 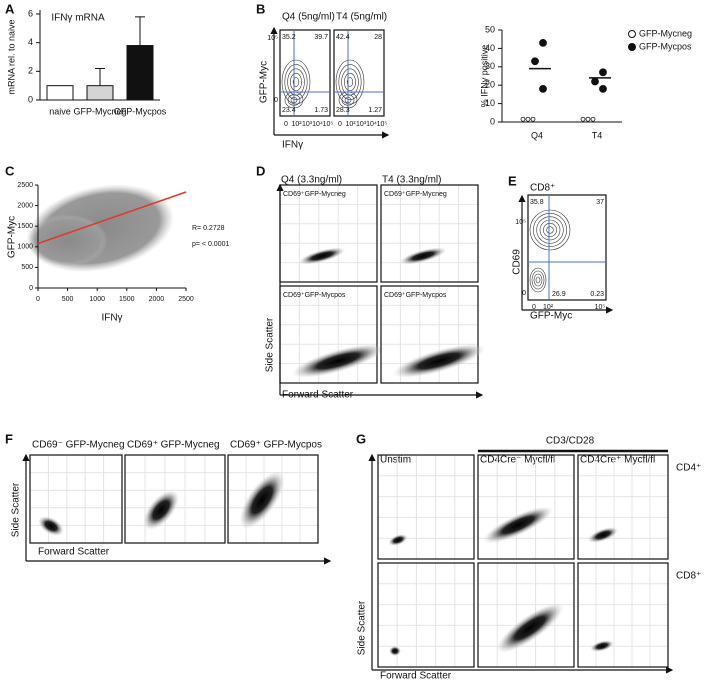 What do you see at coordinates (617, 460) in the screenshot?
I see `column-title: CD4Cre⁺ Mycfl/fl` at bounding box center [617, 460].